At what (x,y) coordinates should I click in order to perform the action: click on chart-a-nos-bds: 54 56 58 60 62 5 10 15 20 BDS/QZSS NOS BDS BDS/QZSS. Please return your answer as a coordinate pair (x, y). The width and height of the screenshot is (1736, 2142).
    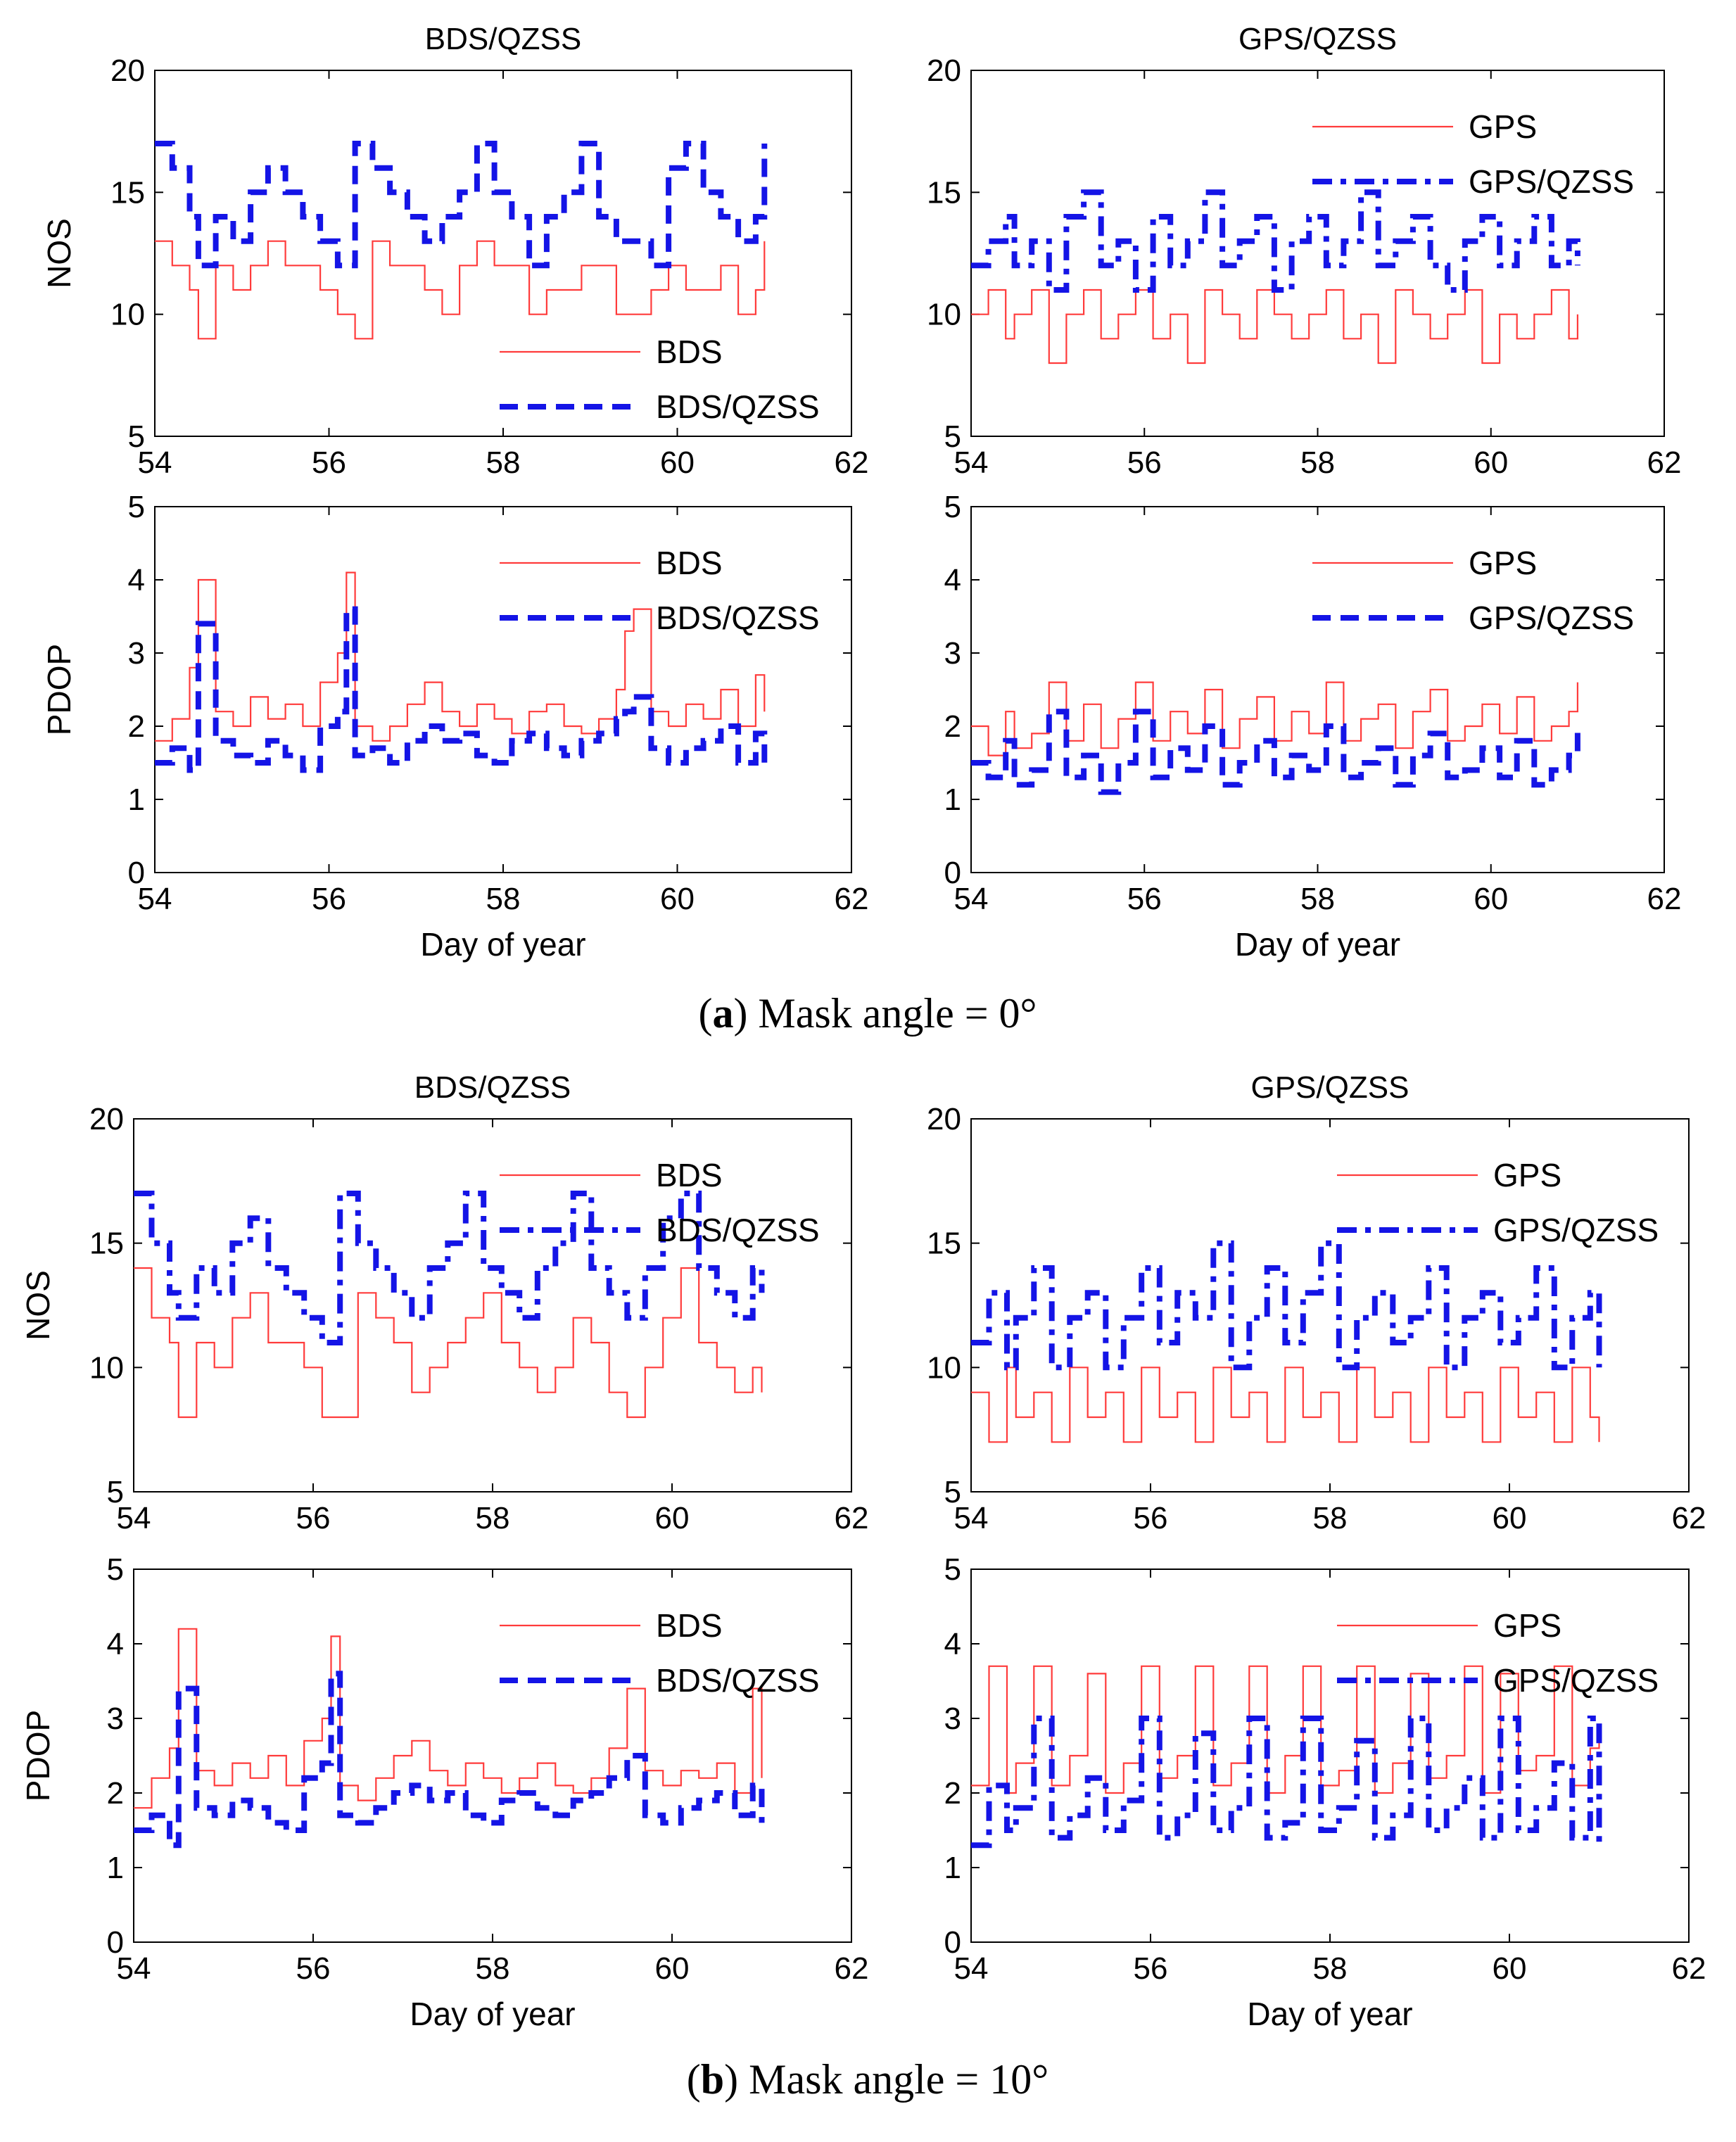
    Looking at the image, I should click on (454, 251).